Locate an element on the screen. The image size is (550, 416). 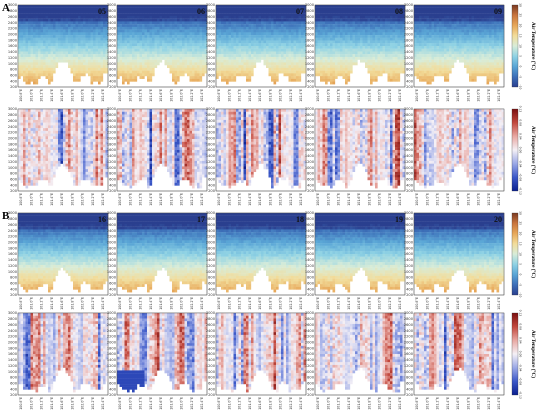
x-tick-label: 101.8°E is located at coordinates (72, 95).